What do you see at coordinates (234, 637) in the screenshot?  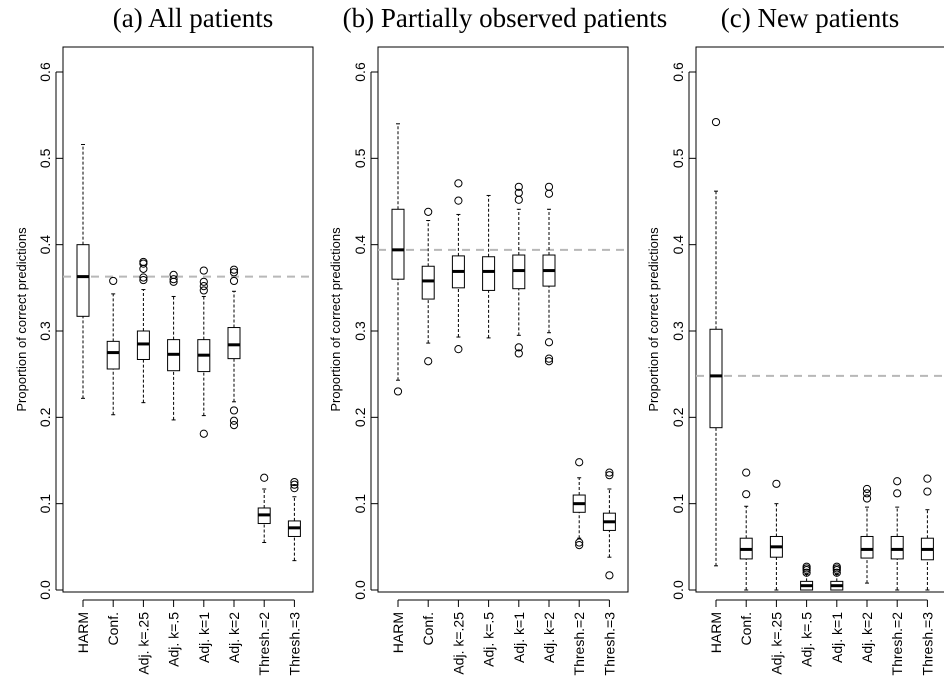 I see `x-tick-label: Adj. k=2` at bounding box center [234, 637].